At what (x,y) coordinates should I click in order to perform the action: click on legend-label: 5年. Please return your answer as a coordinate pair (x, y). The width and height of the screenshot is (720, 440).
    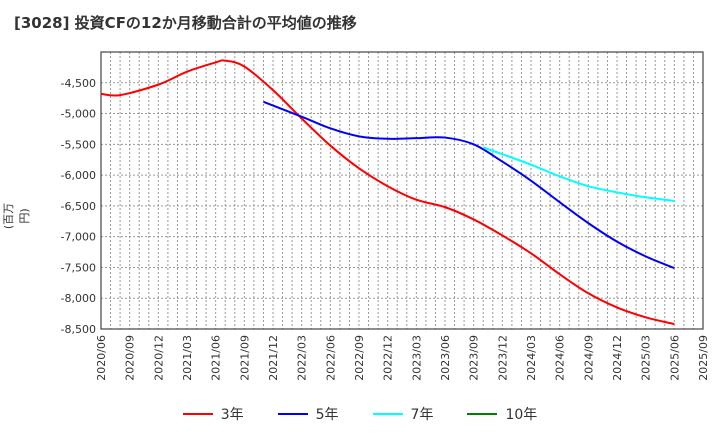
    Looking at the image, I should click on (327, 415).